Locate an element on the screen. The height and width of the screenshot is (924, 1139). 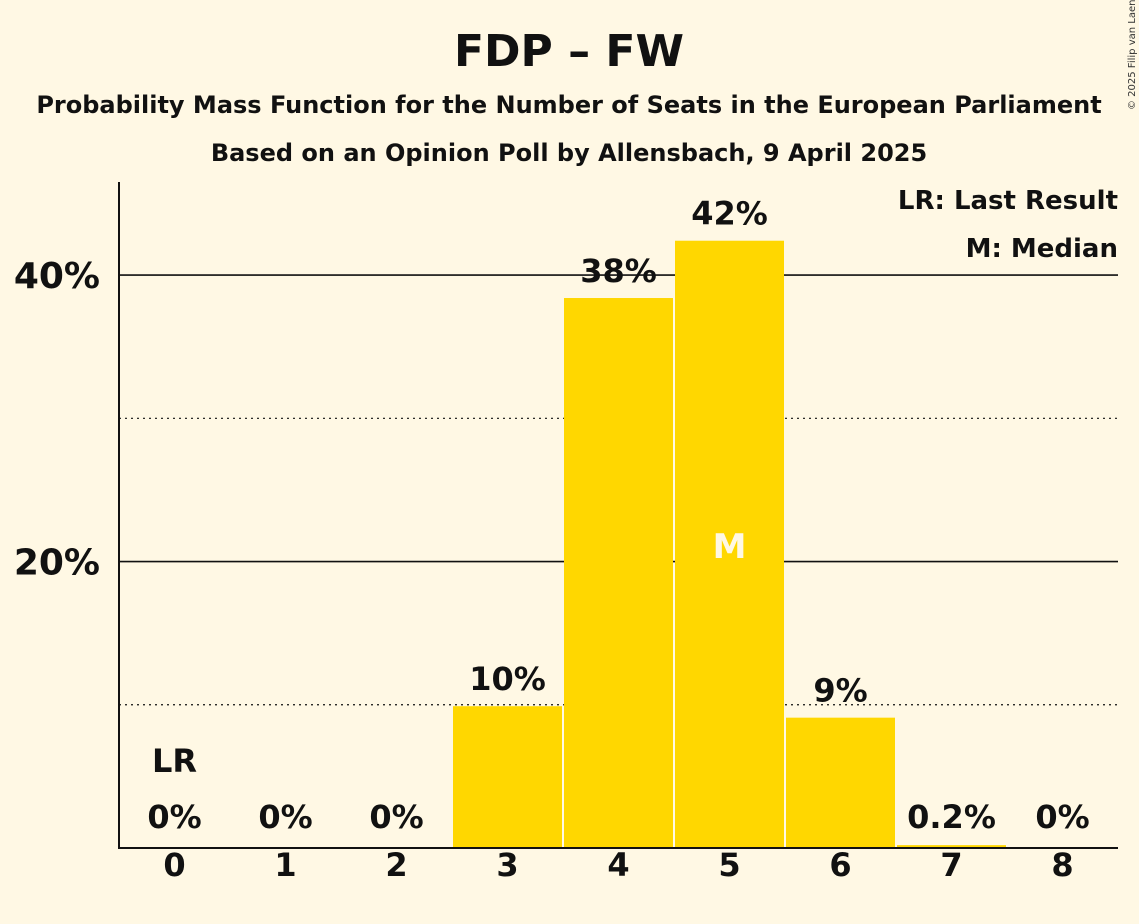
x-tick-label: 6 is located at coordinates (840, 865).